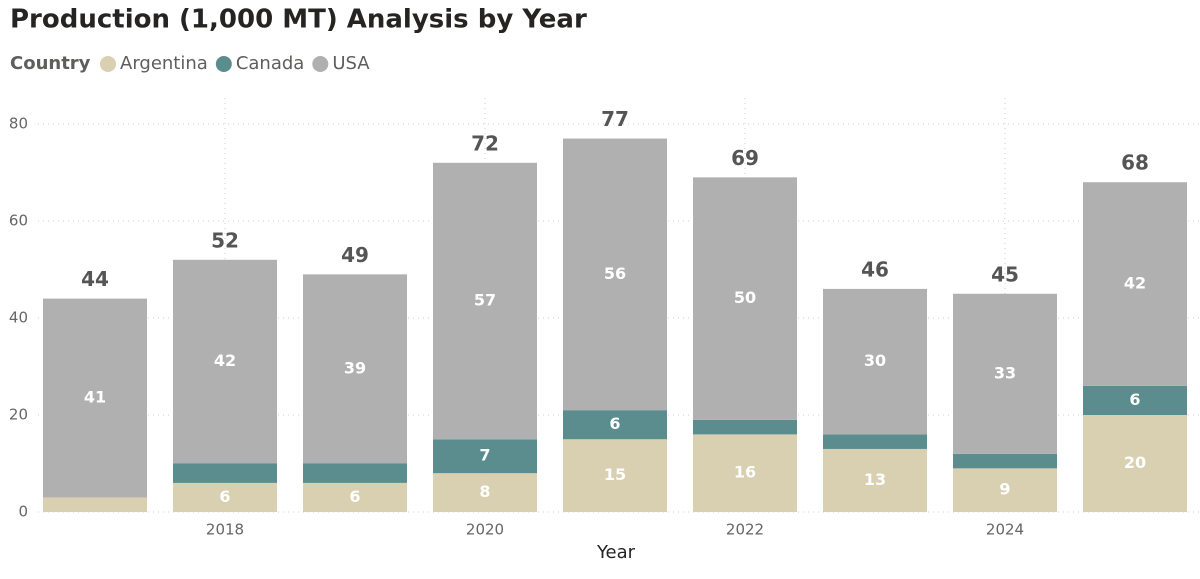 The height and width of the screenshot is (579, 1200). Describe the element at coordinates (18, 318) in the screenshot. I see `y-tick-label: 40` at that location.